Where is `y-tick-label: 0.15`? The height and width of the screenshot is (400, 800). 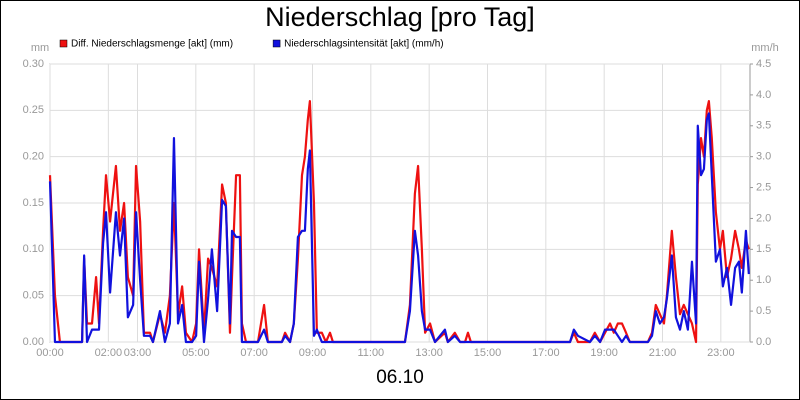 y-tick-label: 0.15 is located at coordinates (33, 203).